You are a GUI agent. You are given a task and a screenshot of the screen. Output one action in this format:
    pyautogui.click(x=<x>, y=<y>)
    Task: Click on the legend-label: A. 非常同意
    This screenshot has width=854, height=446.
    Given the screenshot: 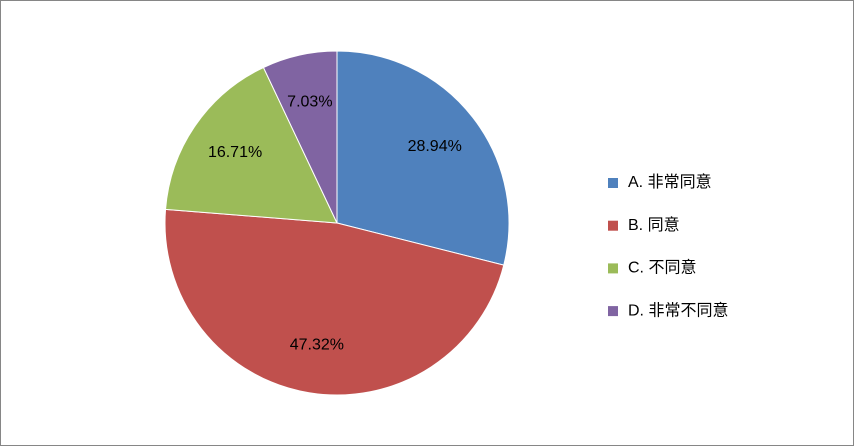 What is the action you would take?
    pyautogui.click(x=670, y=181)
    